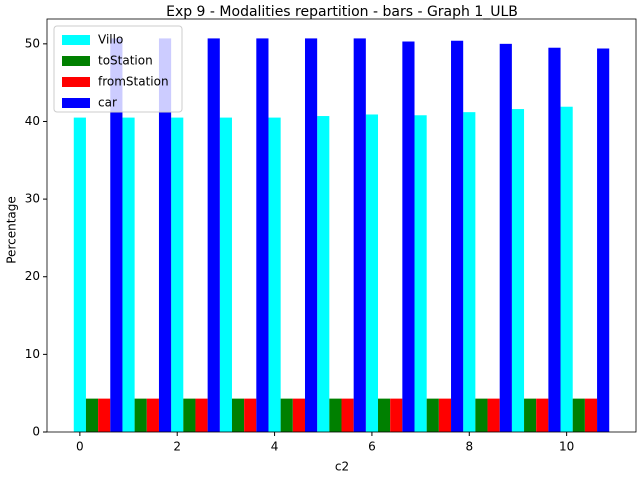 This screenshot has width=640, height=480. I want to click on legend-label: toStation, so click(125, 61).